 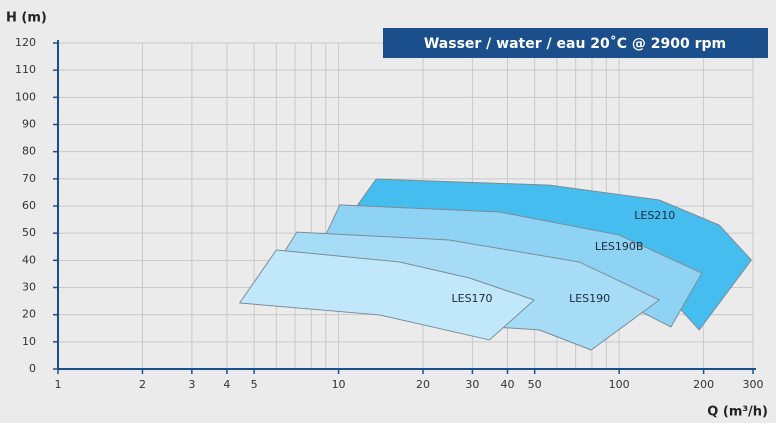 What do you see at coordinates (619, 384) in the screenshot?
I see `x-tick-label: 100` at bounding box center [619, 384].